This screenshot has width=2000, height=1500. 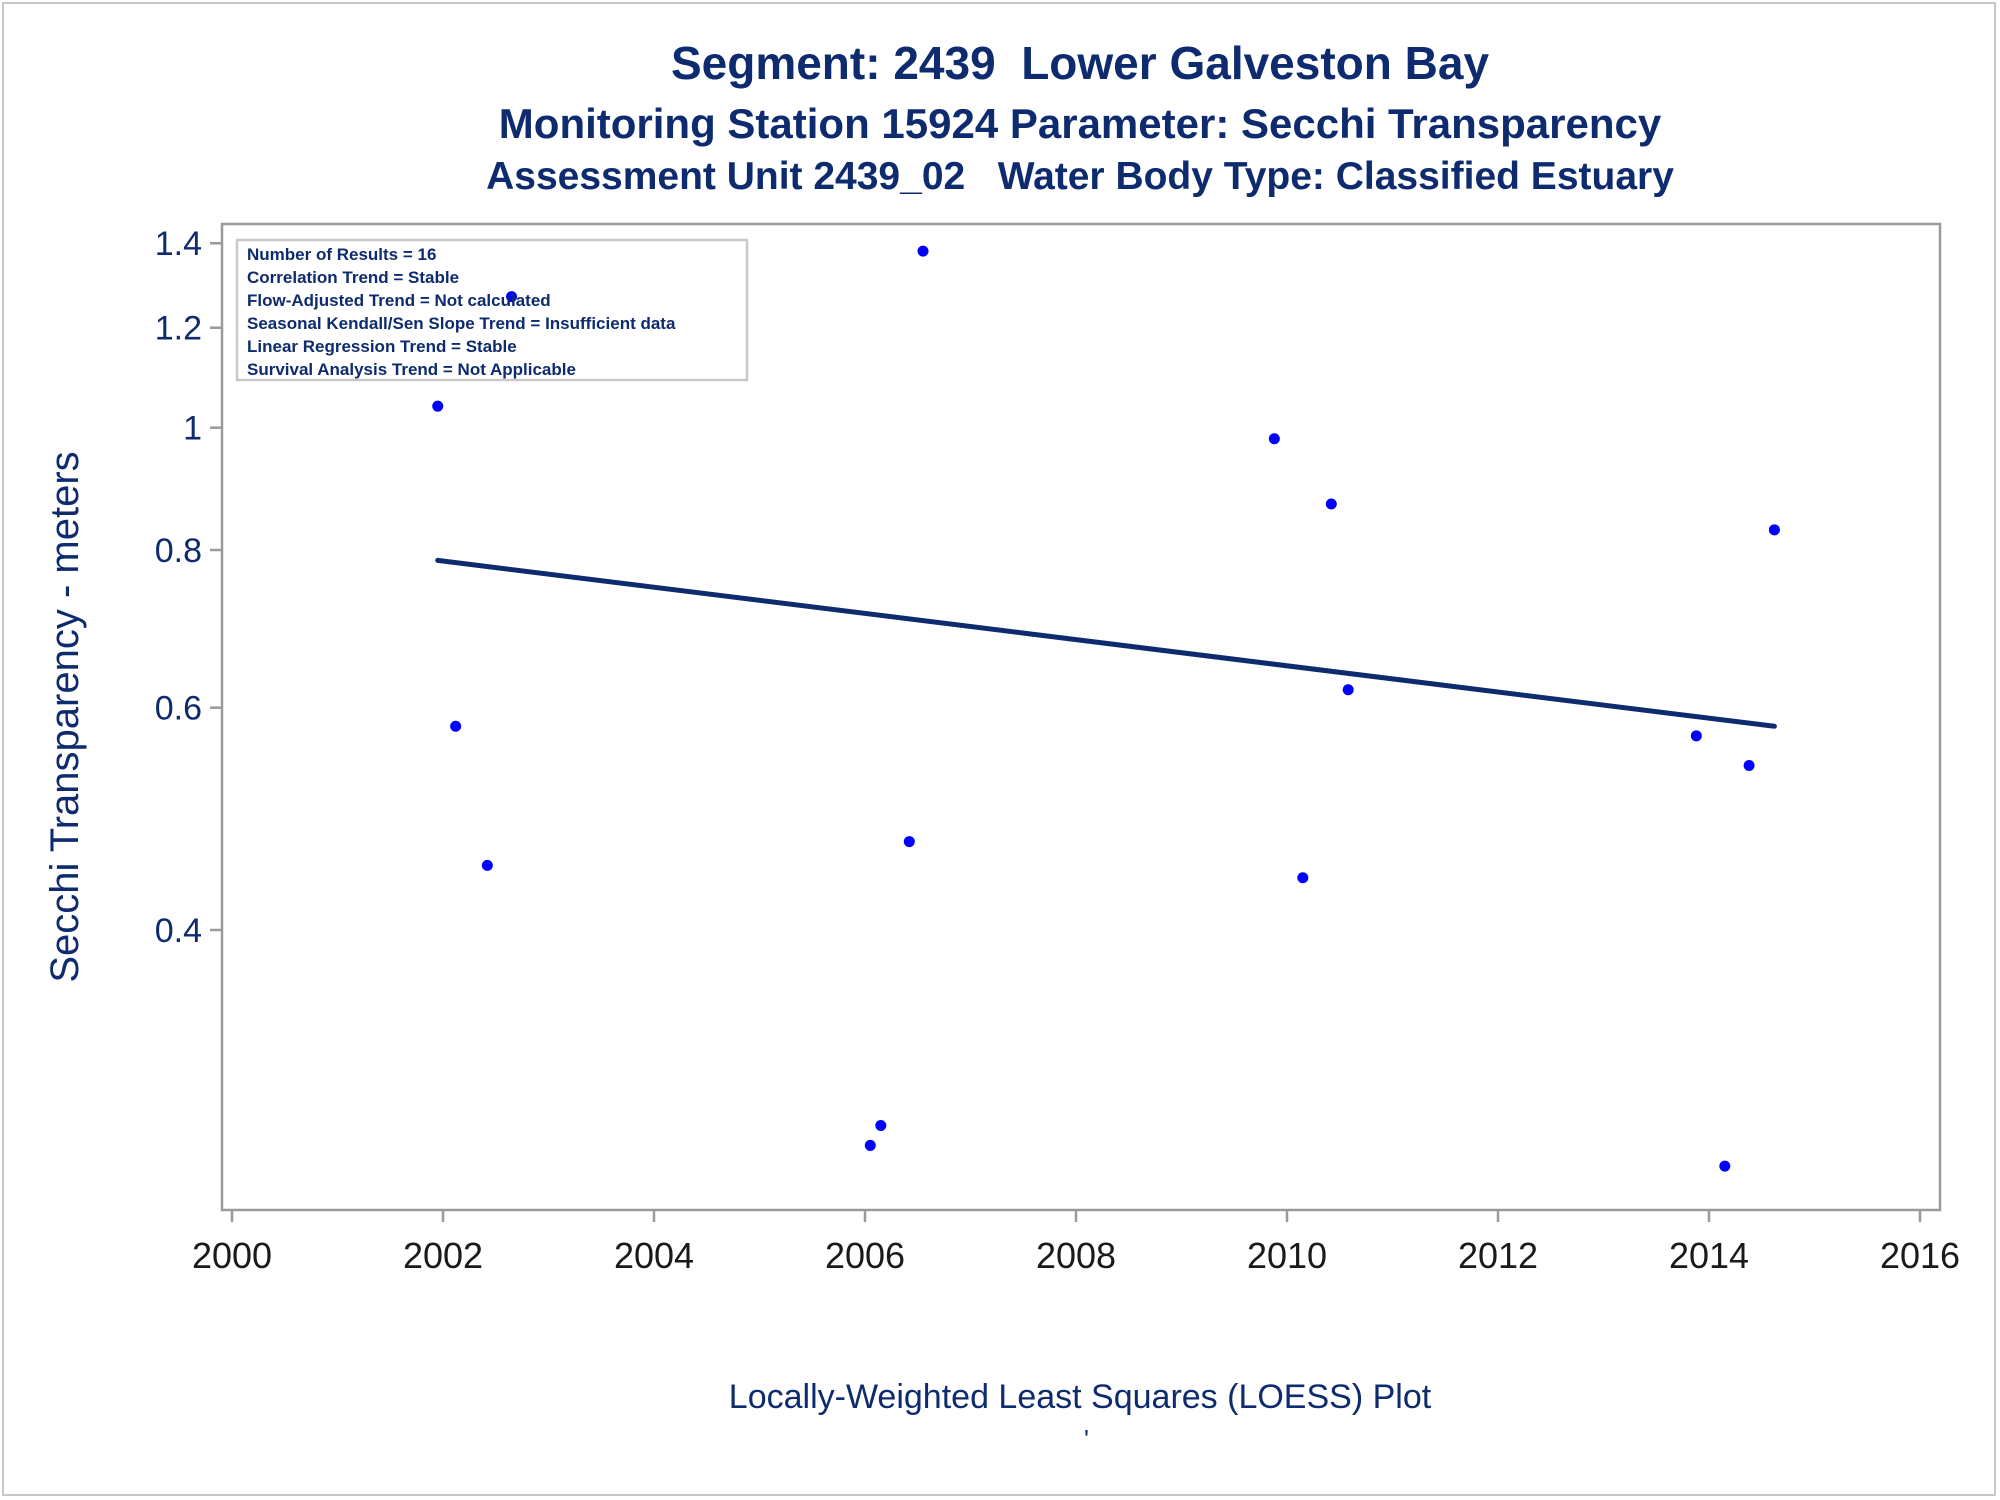 What do you see at coordinates (178, 244) in the screenshot?
I see `y-tick-label: 1.4` at bounding box center [178, 244].